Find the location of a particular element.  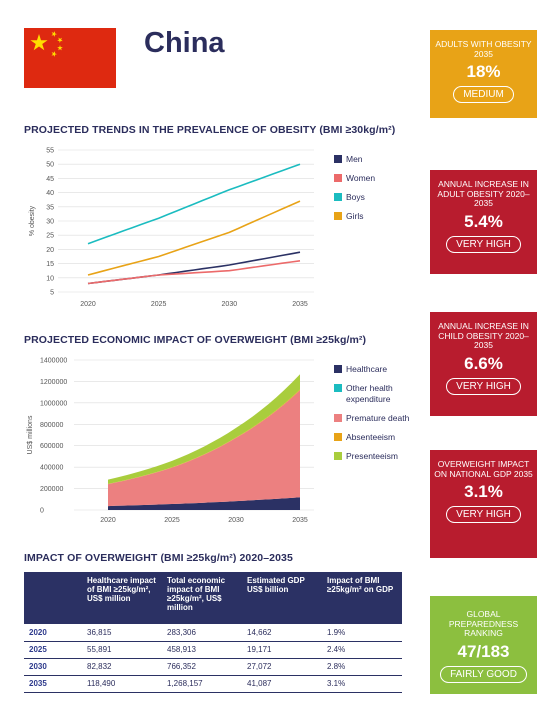

legend-item-boys: Boys is located at coordinates (354, 197).